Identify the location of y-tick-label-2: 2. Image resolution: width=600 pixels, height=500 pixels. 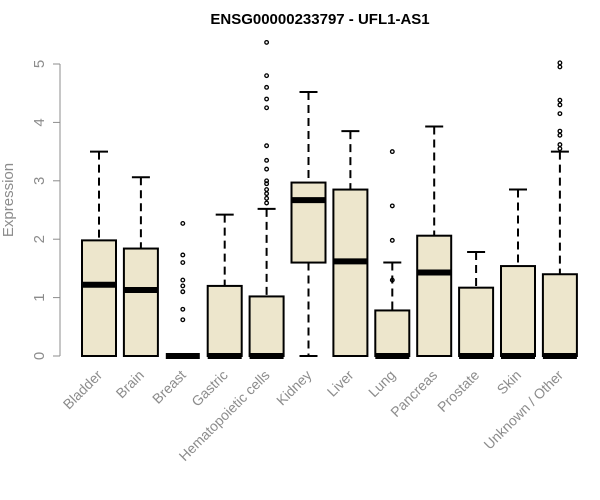
(39, 239).